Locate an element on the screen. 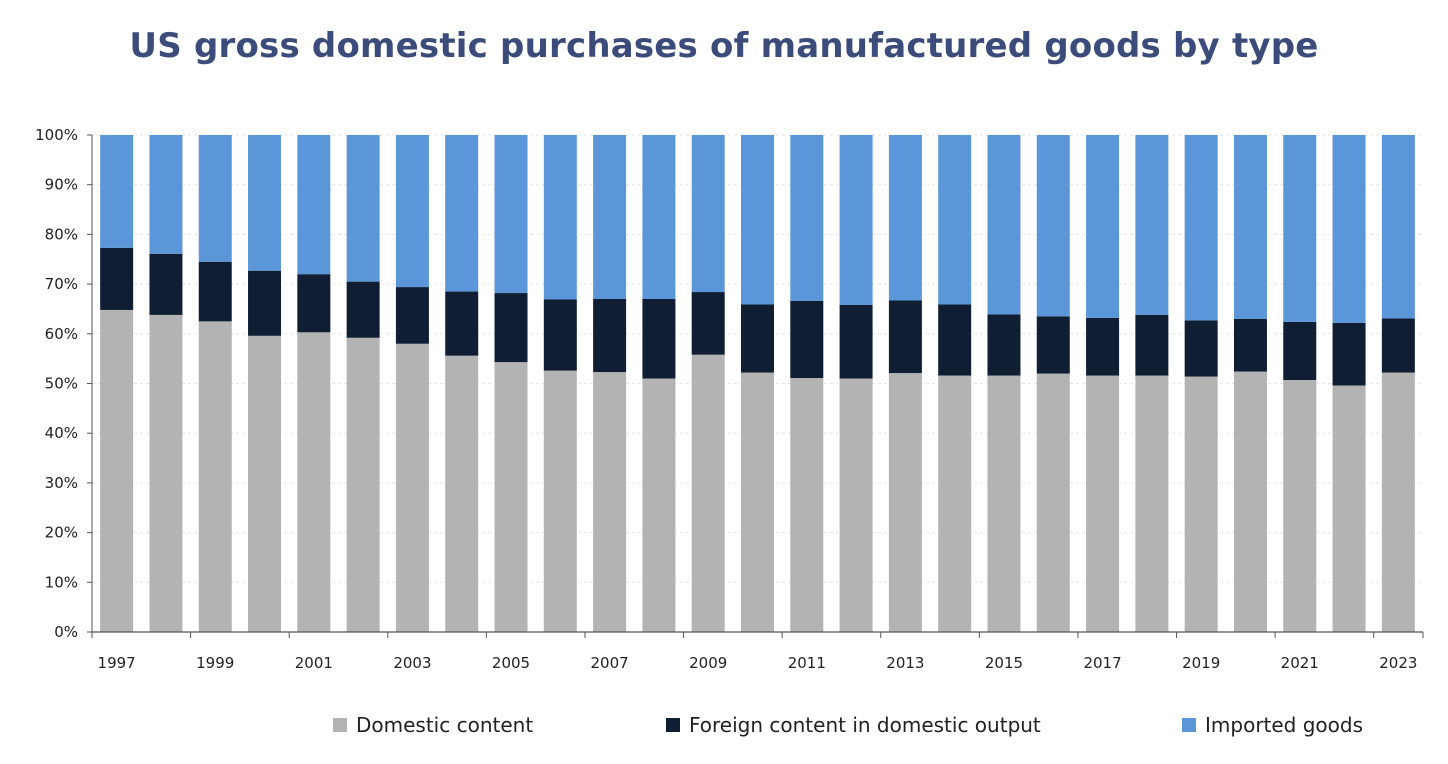 This screenshot has height=764, width=1448. bar-foreign-content-in-domestic-output-2000 is located at coordinates (265, 303).